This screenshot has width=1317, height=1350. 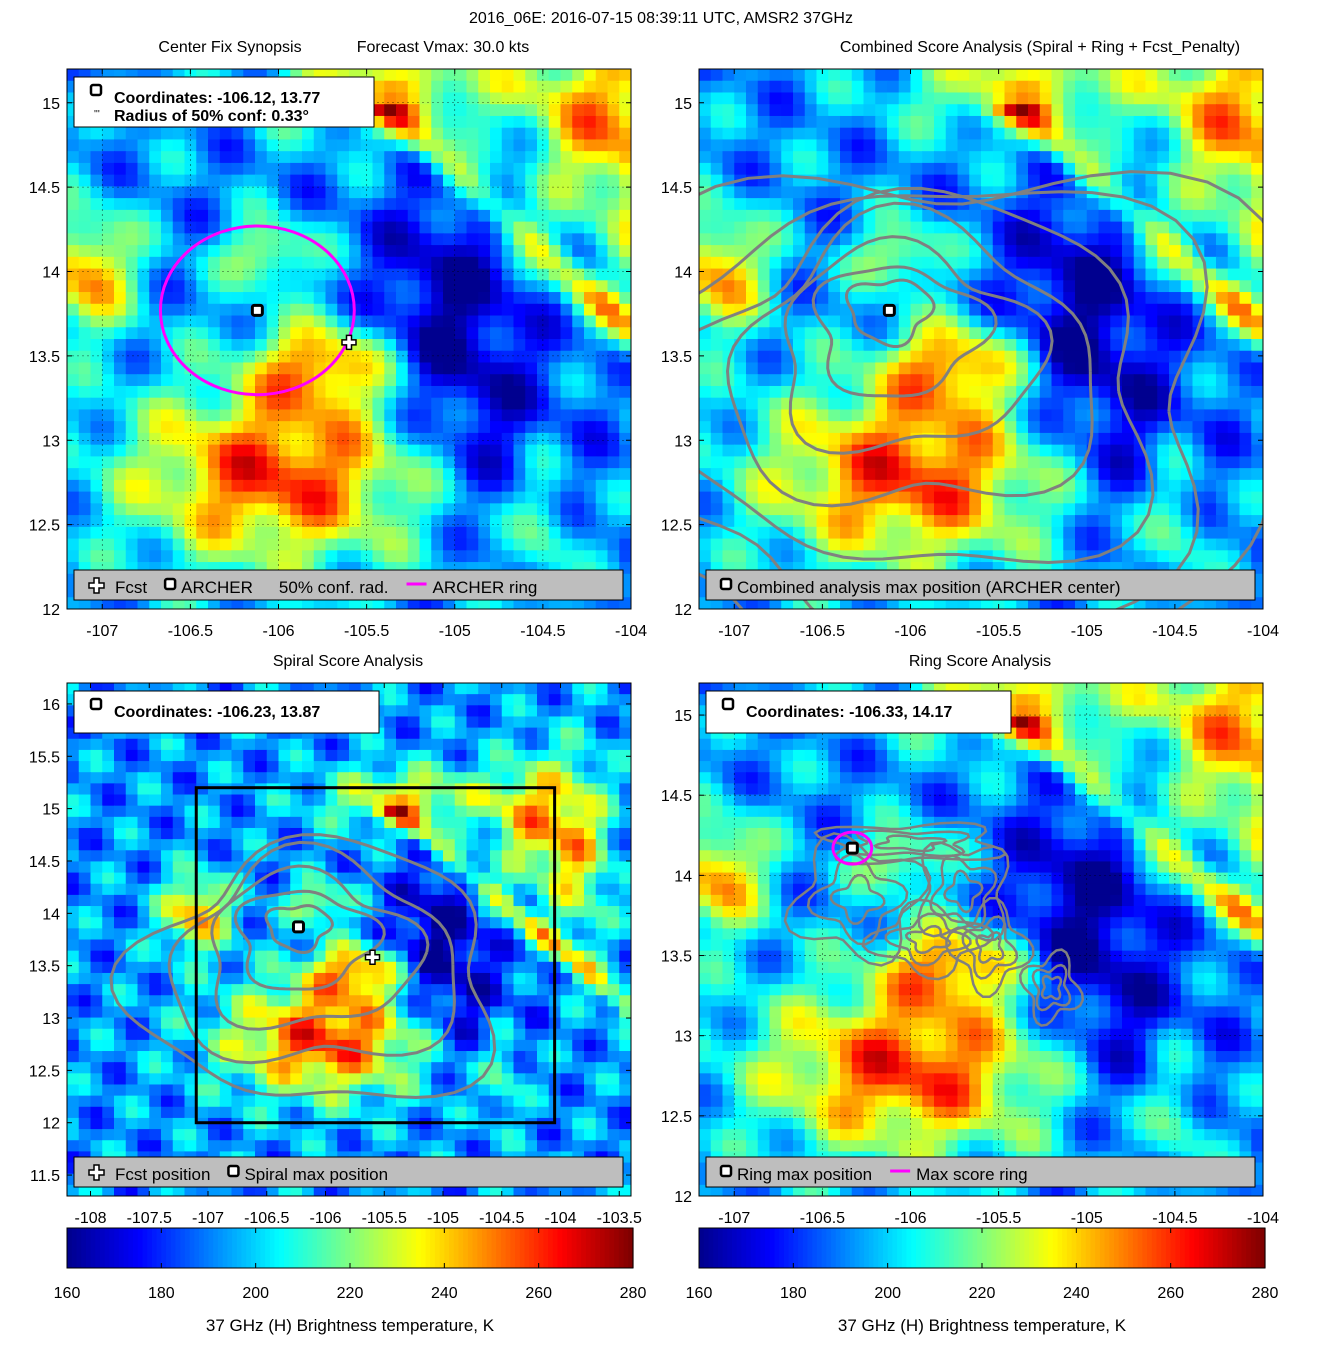 What do you see at coordinates (162, 1174) in the screenshot?
I see `legend-label: Fcst position` at bounding box center [162, 1174].